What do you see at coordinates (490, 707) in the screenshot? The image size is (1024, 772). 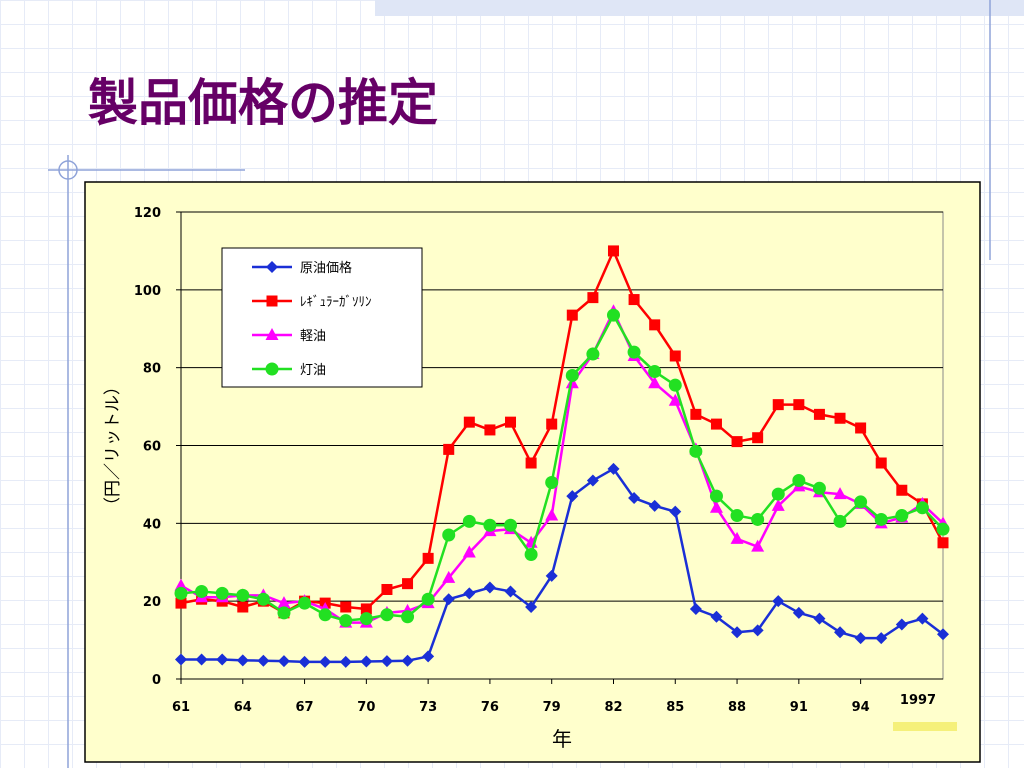 I see `x-tick-label: 76` at bounding box center [490, 707].